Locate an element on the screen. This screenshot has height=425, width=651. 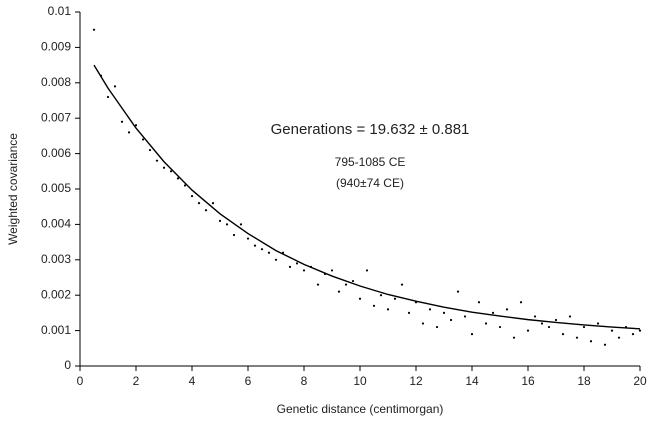
annotation: Generations = 19.632 ± 0.881 is located at coordinates (370, 129).